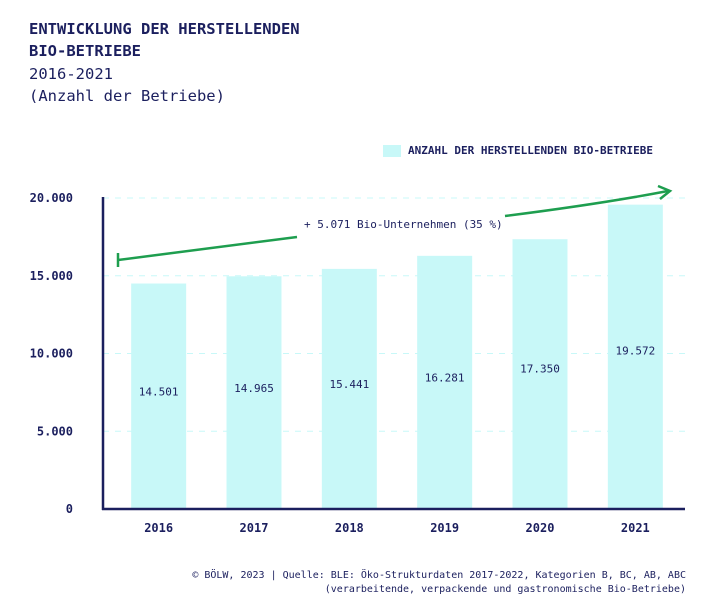 The height and width of the screenshot is (600, 715). Describe the element at coordinates (159, 392) in the screenshot. I see `bar-value-label: 14.501` at that location.